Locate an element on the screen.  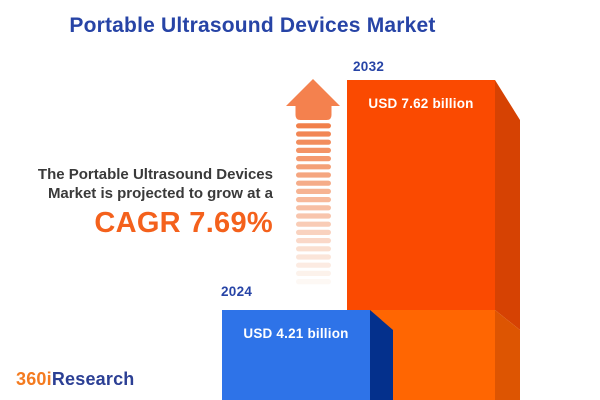
brand-logo-part2: Research is located at coordinates (93, 379).